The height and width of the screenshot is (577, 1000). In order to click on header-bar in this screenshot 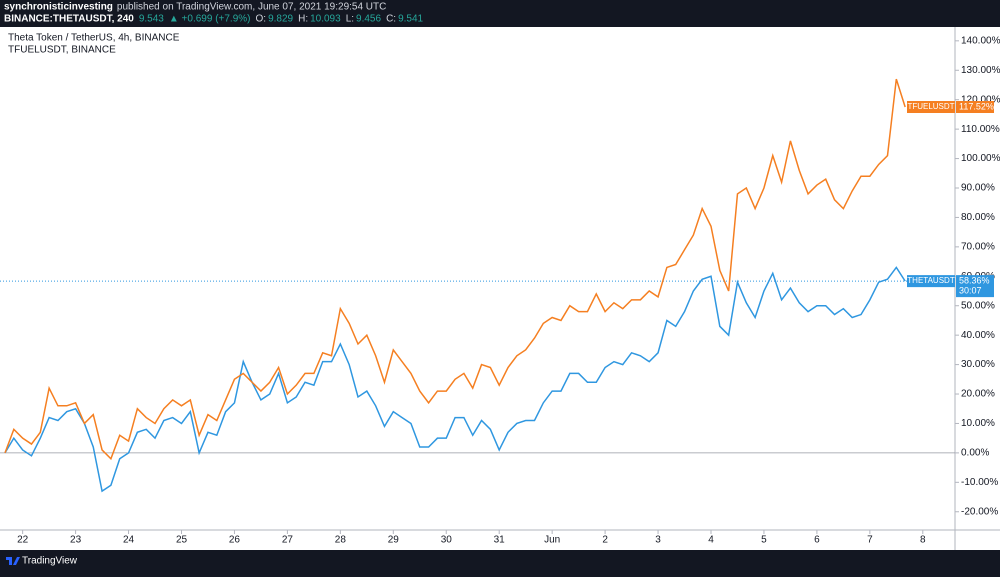, I will do `click(500, 13)`.